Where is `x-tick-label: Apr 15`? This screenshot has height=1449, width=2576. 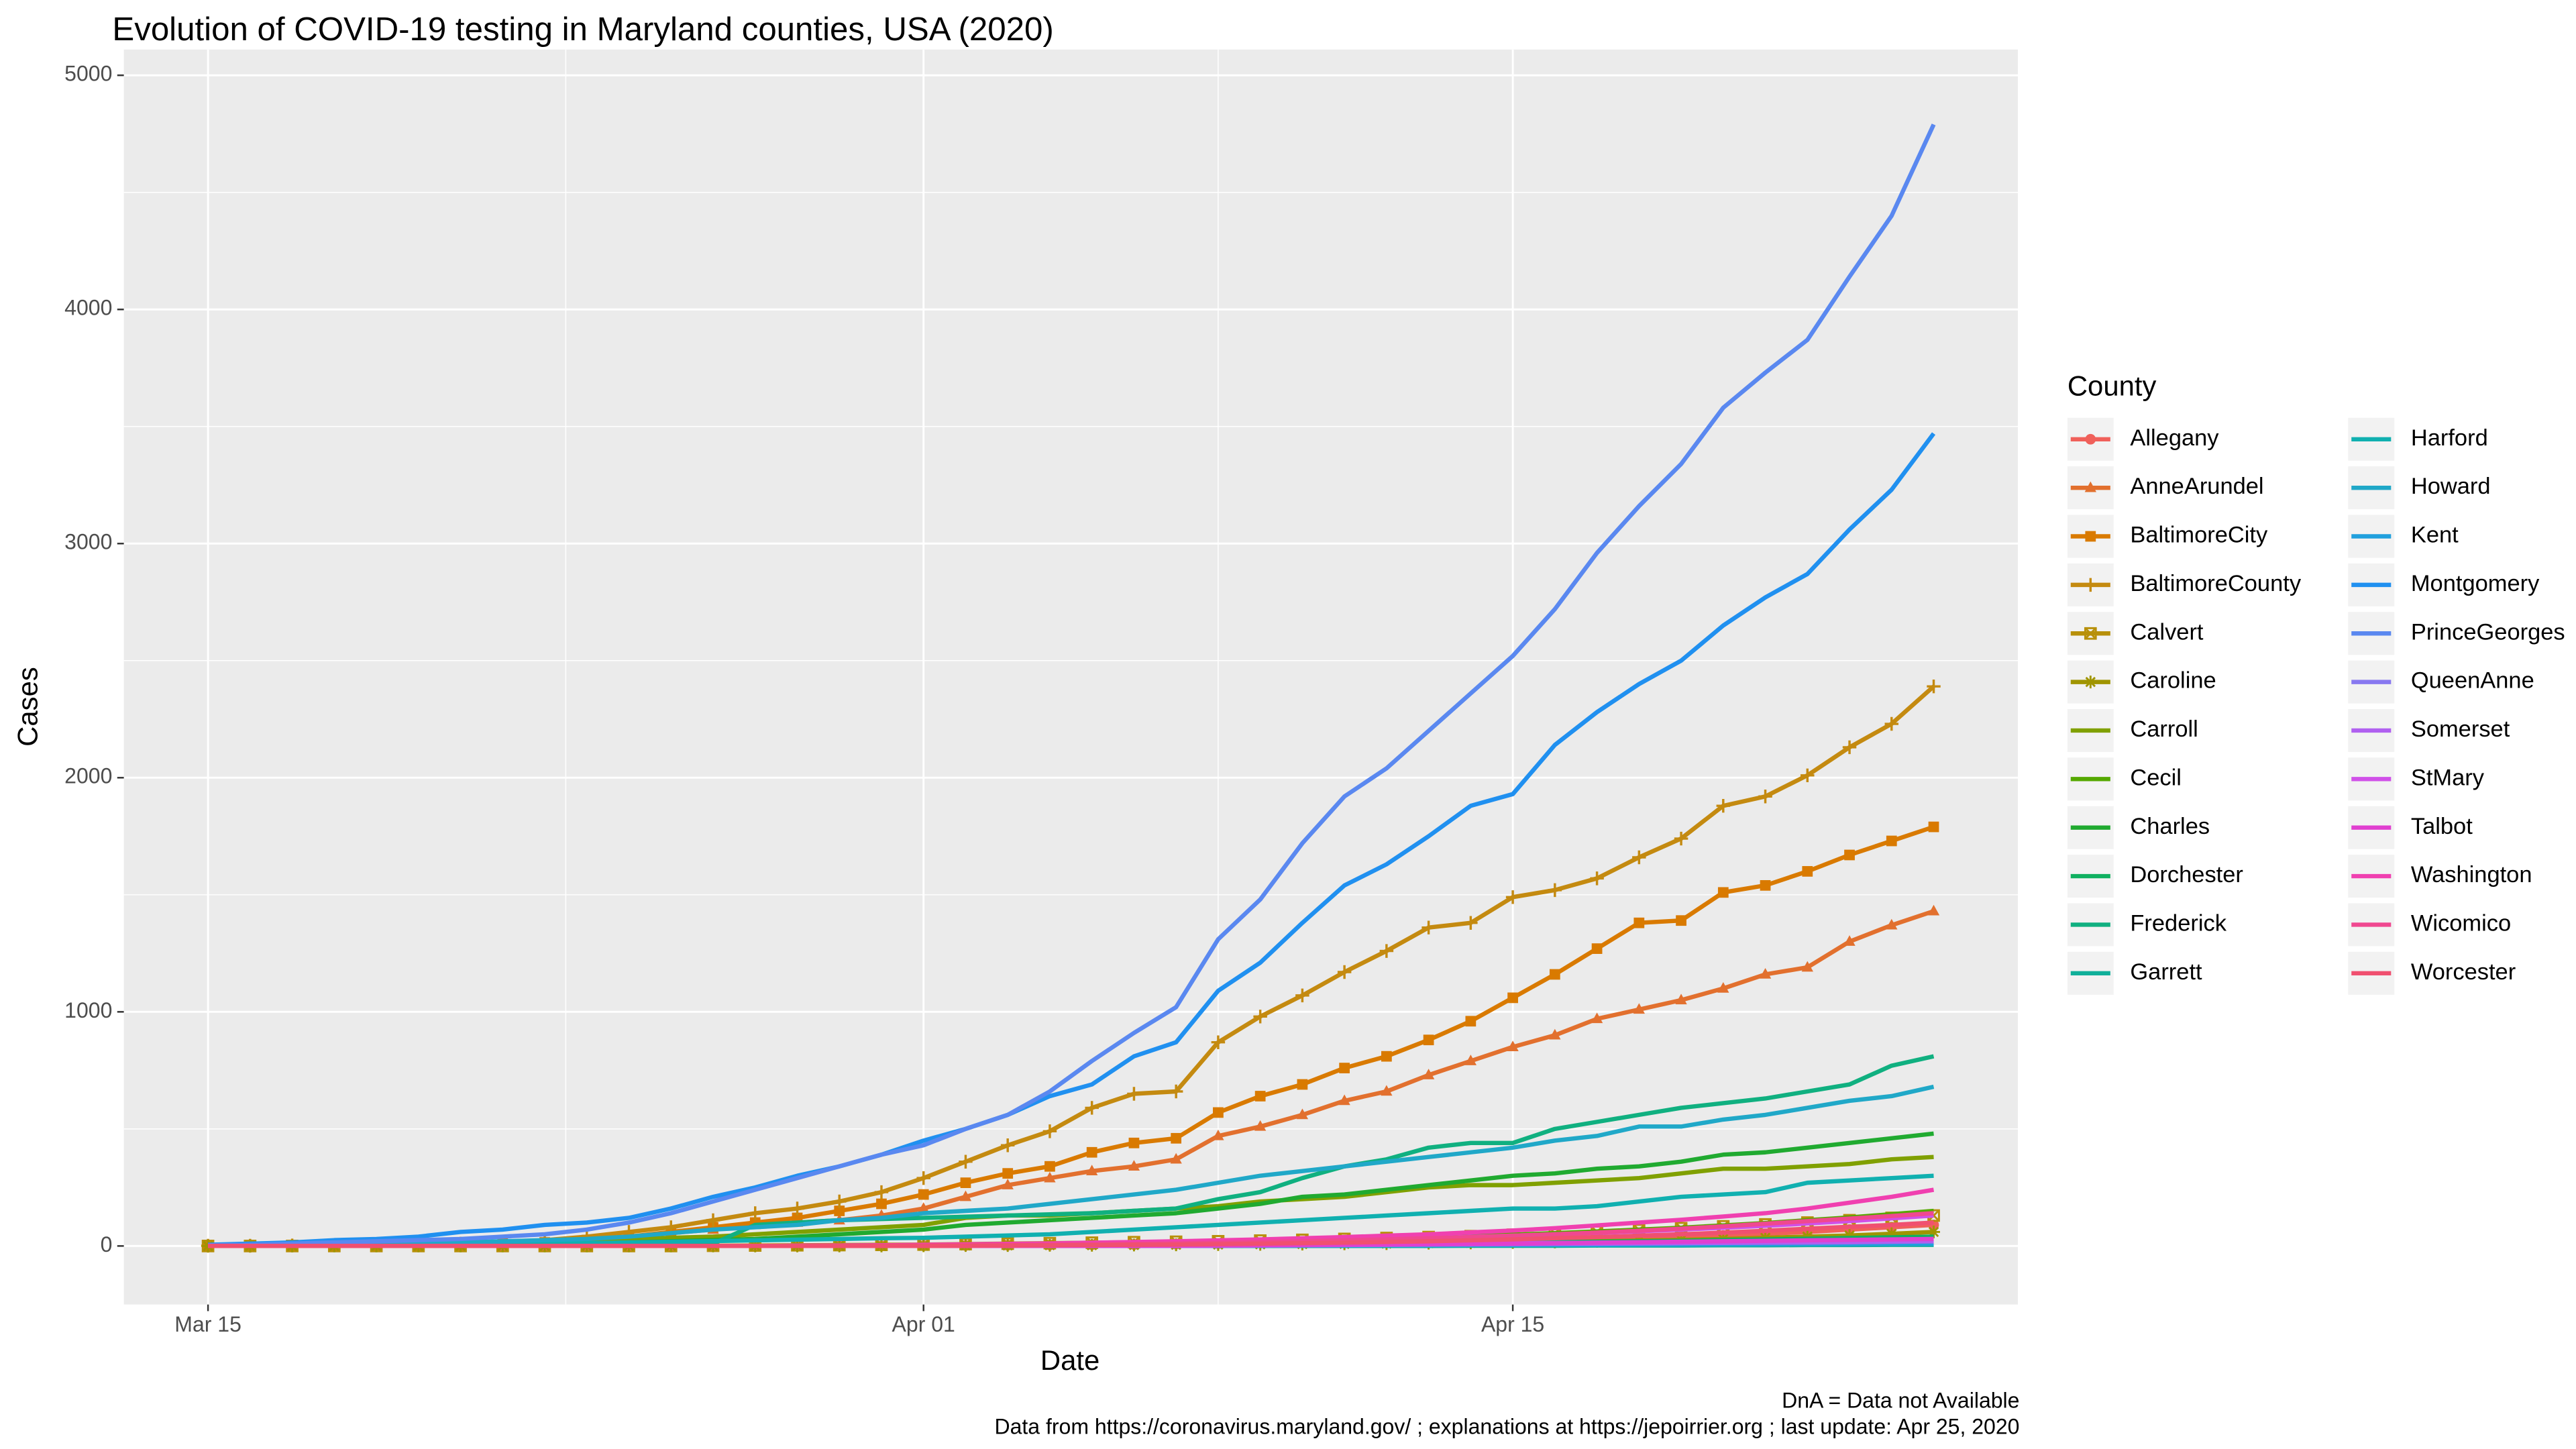 x-tick-label: Apr 15 is located at coordinates (1512, 1324).